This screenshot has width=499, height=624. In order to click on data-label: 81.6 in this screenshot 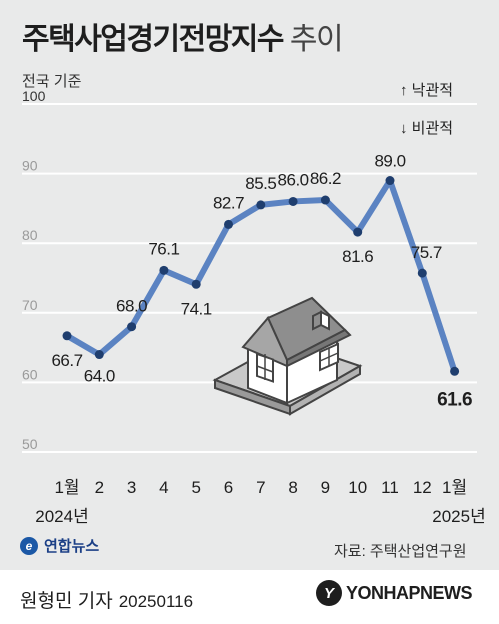, I will do `click(357, 256)`.